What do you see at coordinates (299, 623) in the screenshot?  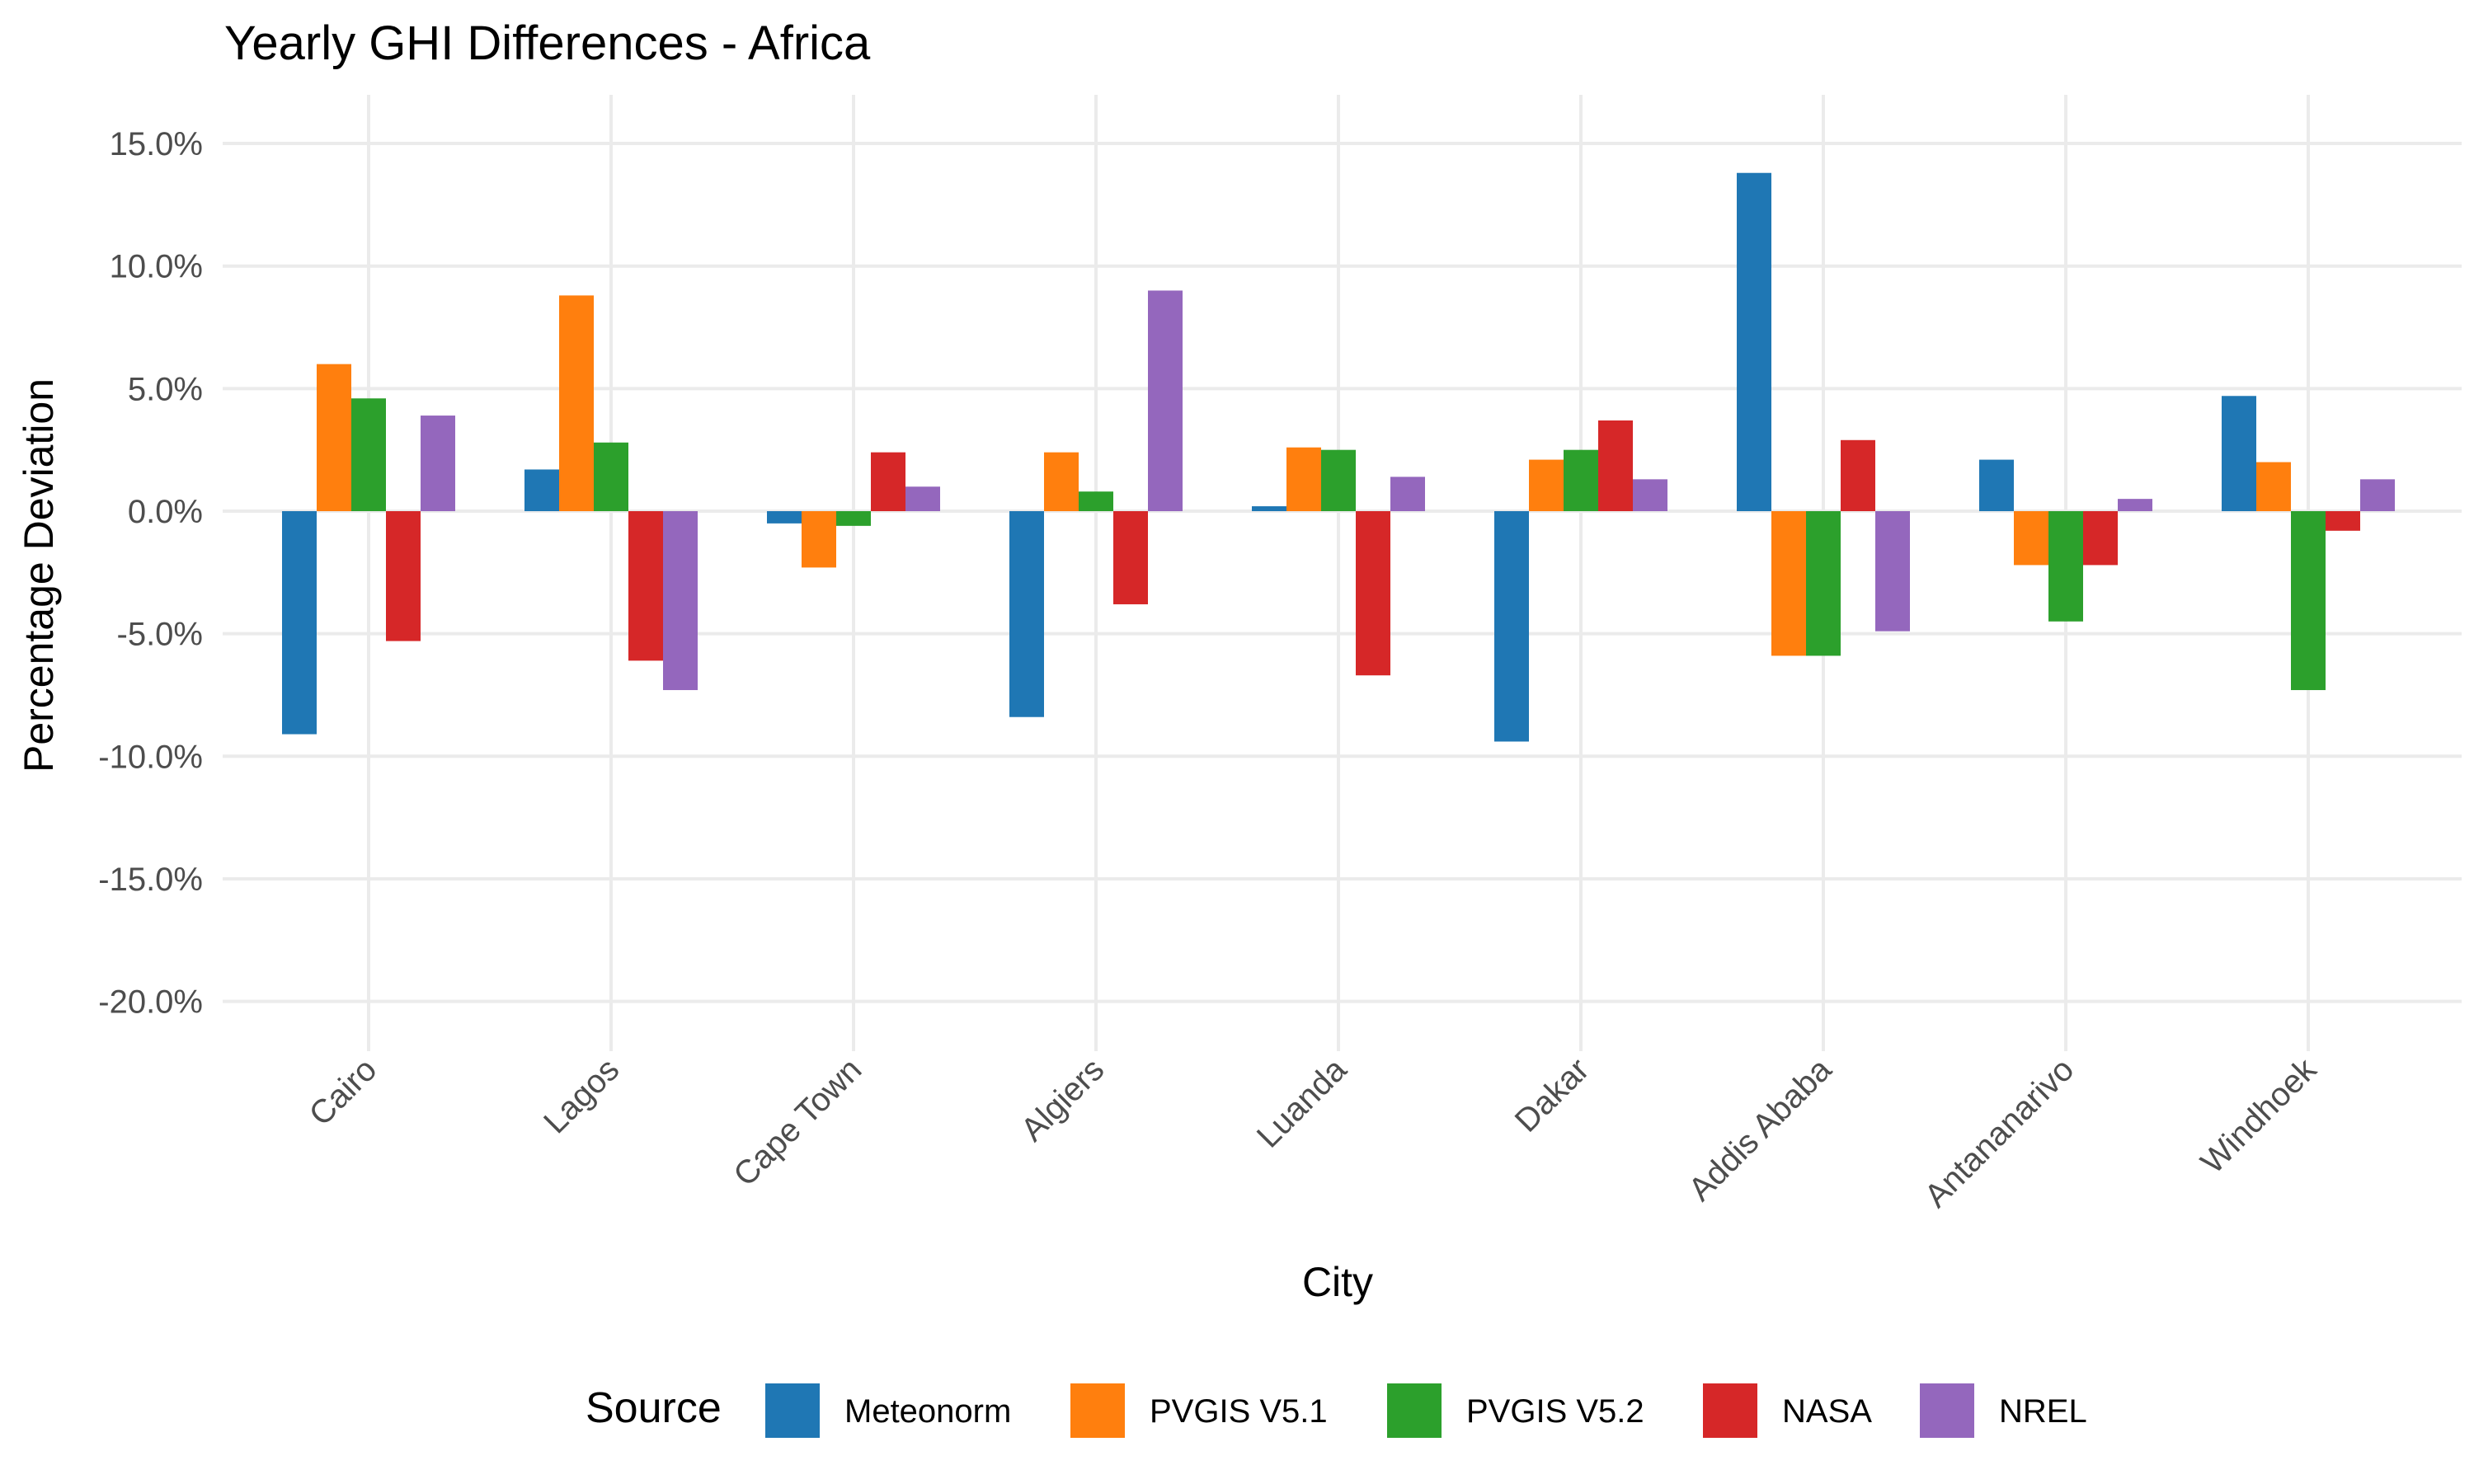 I see `bar-meteonorm-cairo` at bounding box center [299, 623].